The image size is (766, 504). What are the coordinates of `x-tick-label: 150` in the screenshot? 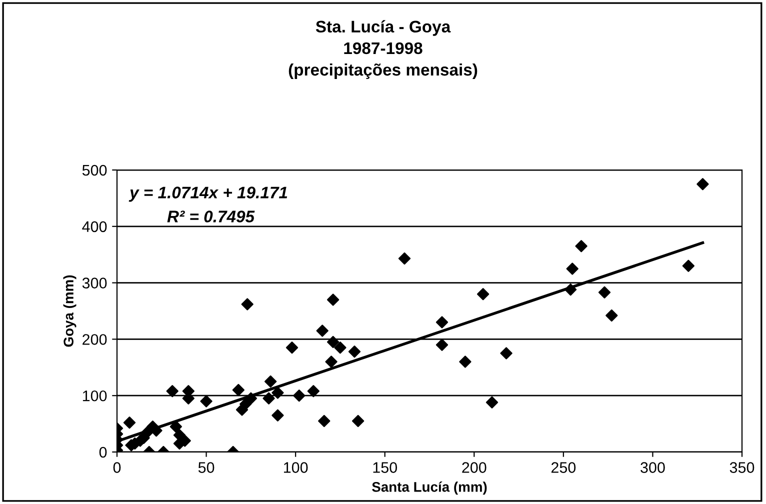 It's located at (385, 467).